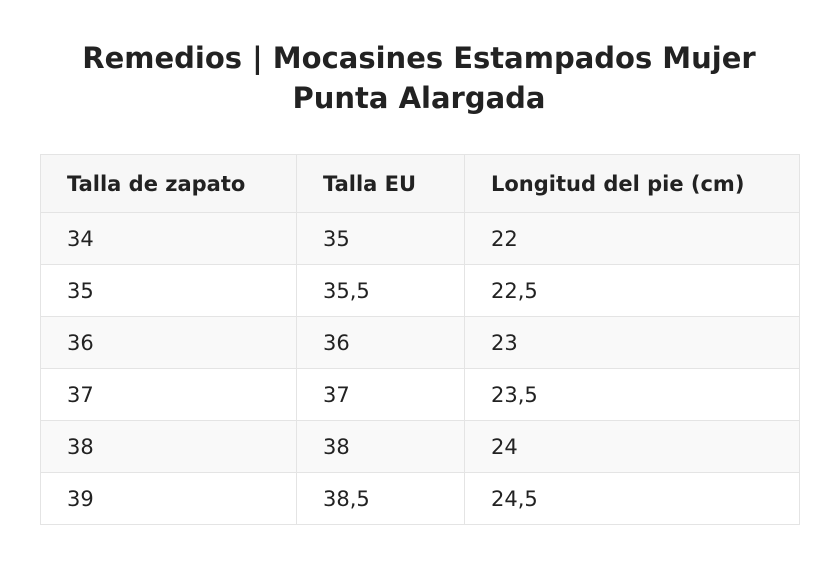 Image resolution: width=837 pixels, height=564 pixels. I want to click on table-row: 36 36 23, so click(420, 342).